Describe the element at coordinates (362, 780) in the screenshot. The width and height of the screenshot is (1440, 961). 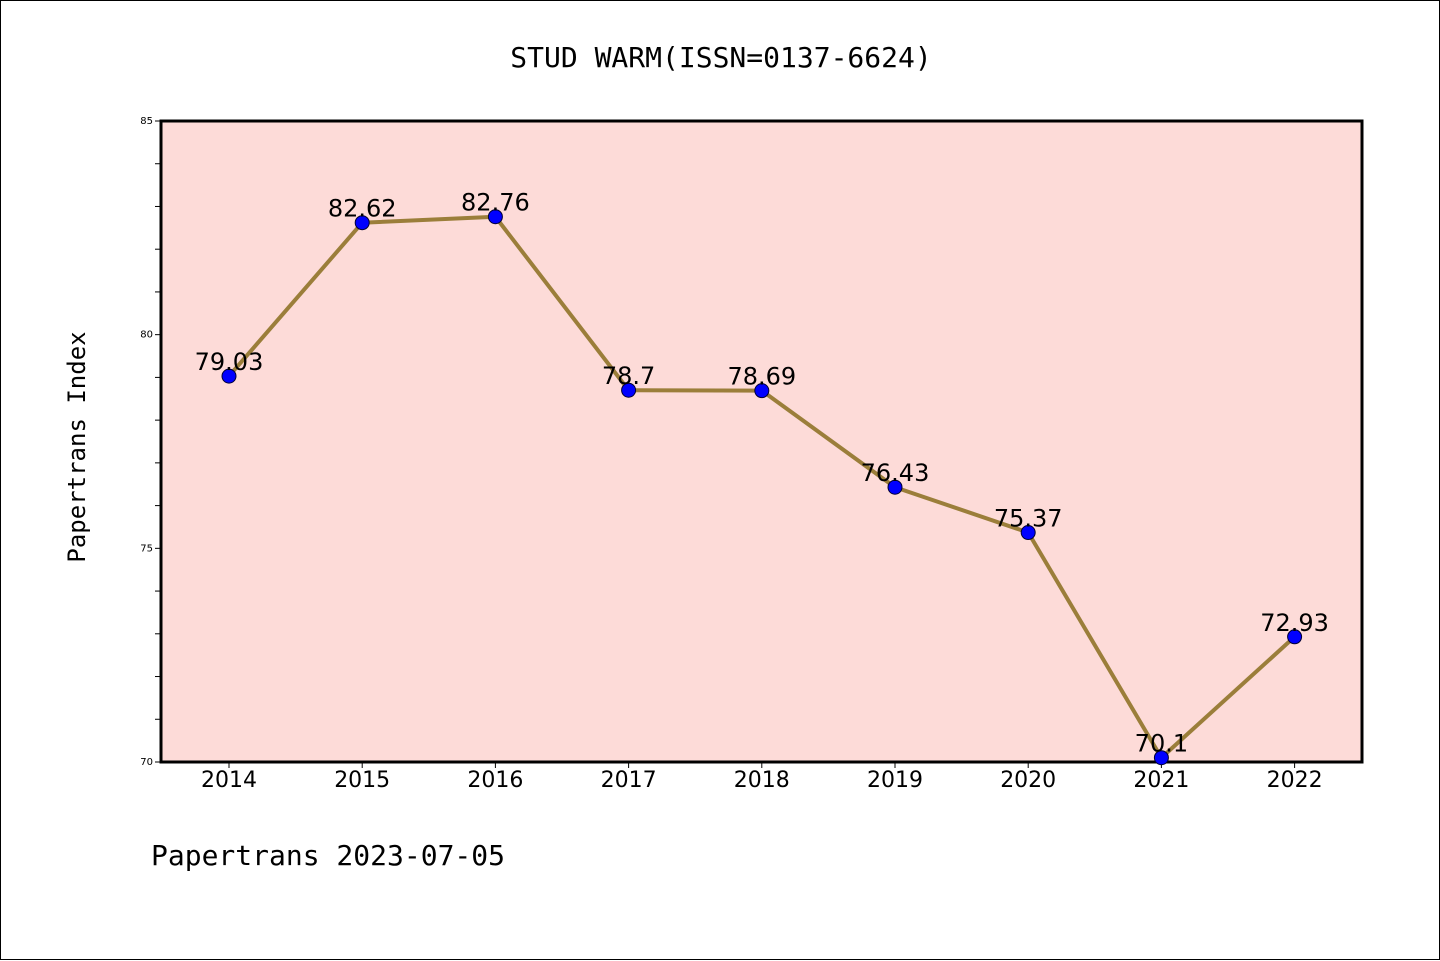
I see `x-tick-label: 2015` at that location.